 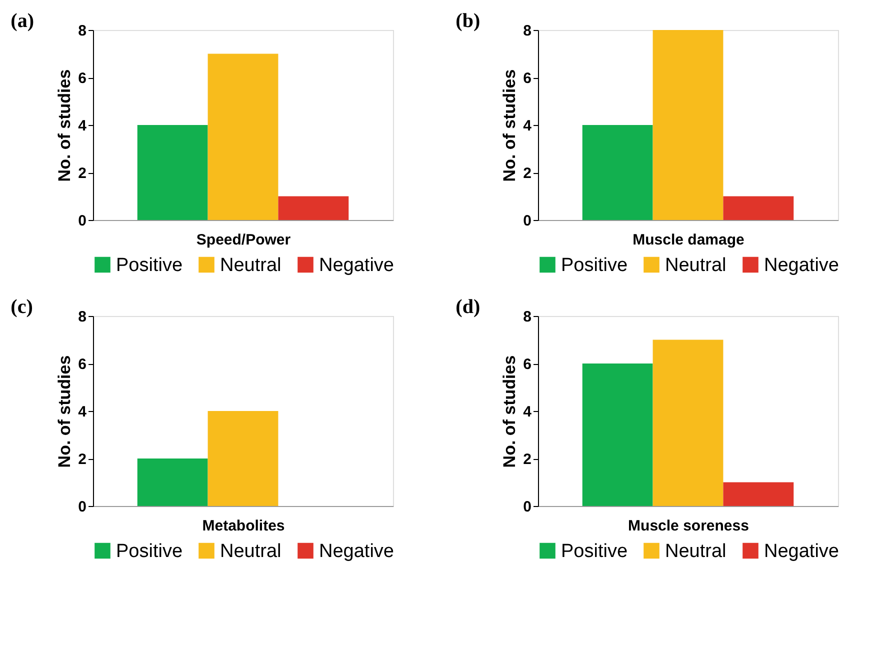 What do you see at coordinates (468, 307) in the screenshot?
I see `chart-title: (d)` at bounding box center [468, 307].